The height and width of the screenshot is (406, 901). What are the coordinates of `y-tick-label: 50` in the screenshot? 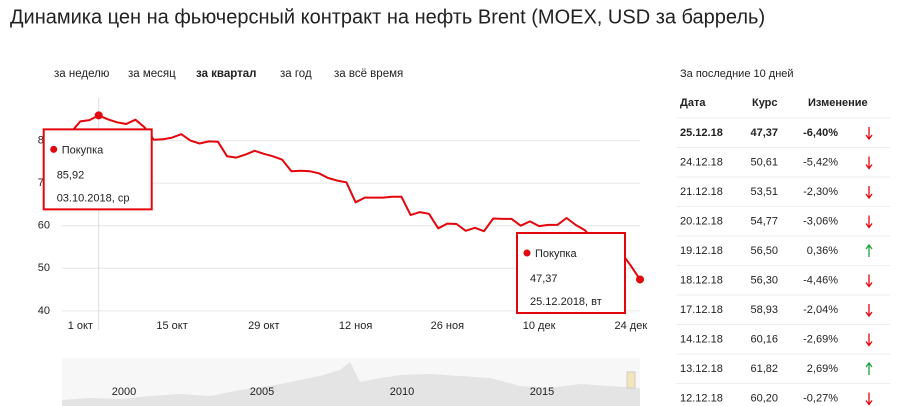 It's located at (44, 268).